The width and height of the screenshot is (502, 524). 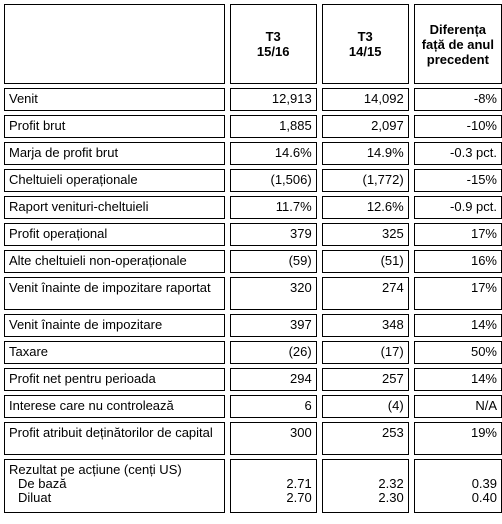 I want to click on table-row: Profit net pentru perioada 294 257 14%, so click(x=253, y=379).